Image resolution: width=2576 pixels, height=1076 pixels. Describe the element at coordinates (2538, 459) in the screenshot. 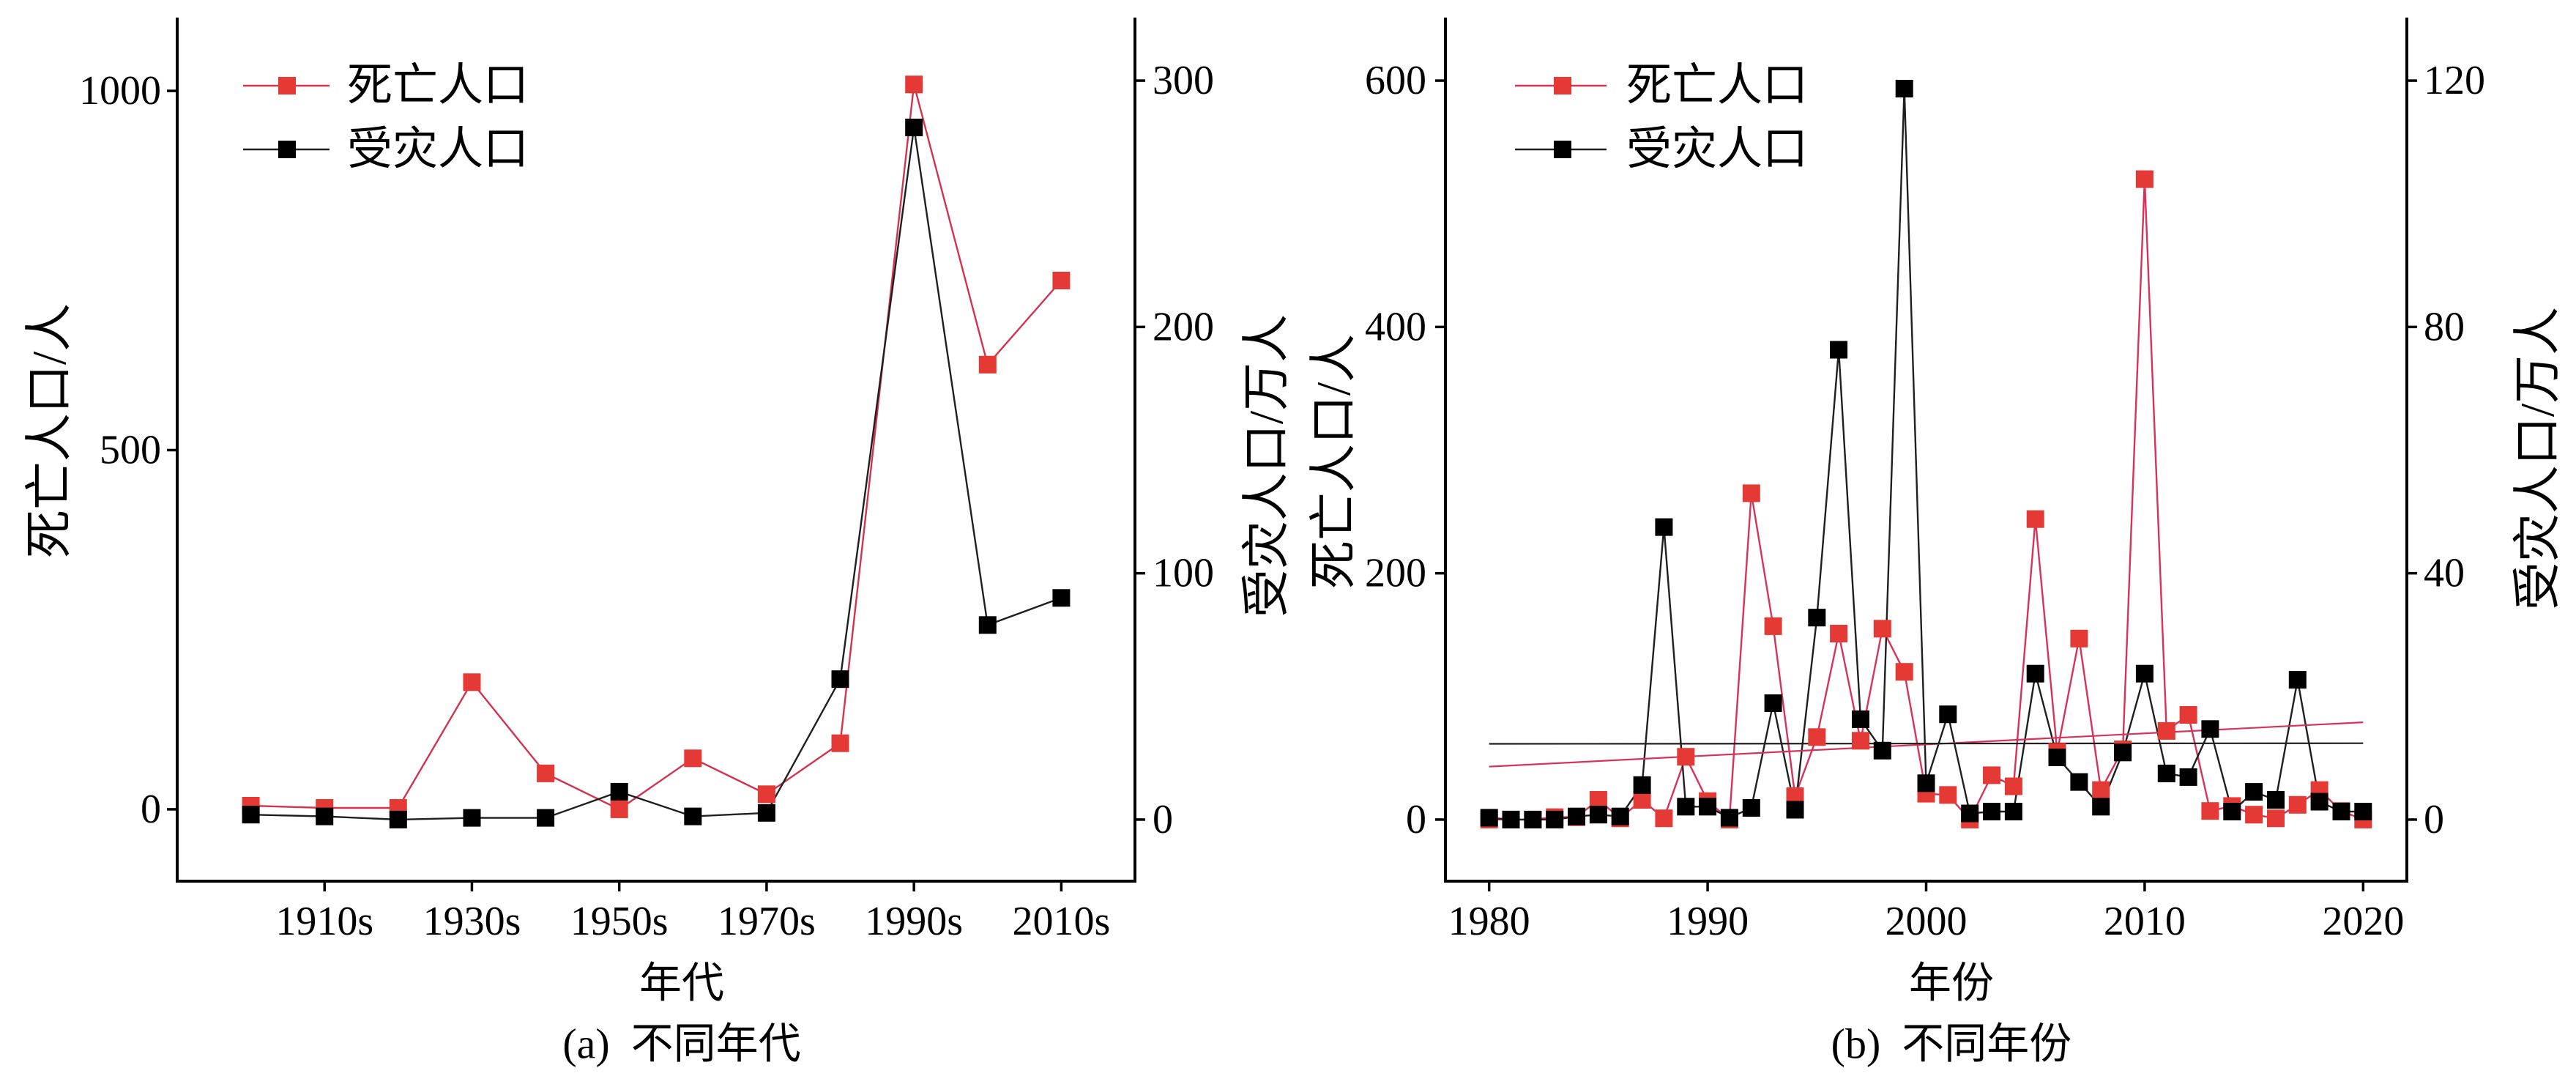

I see `panel-b-y-right-title: 受灾人口/万人` at that location.